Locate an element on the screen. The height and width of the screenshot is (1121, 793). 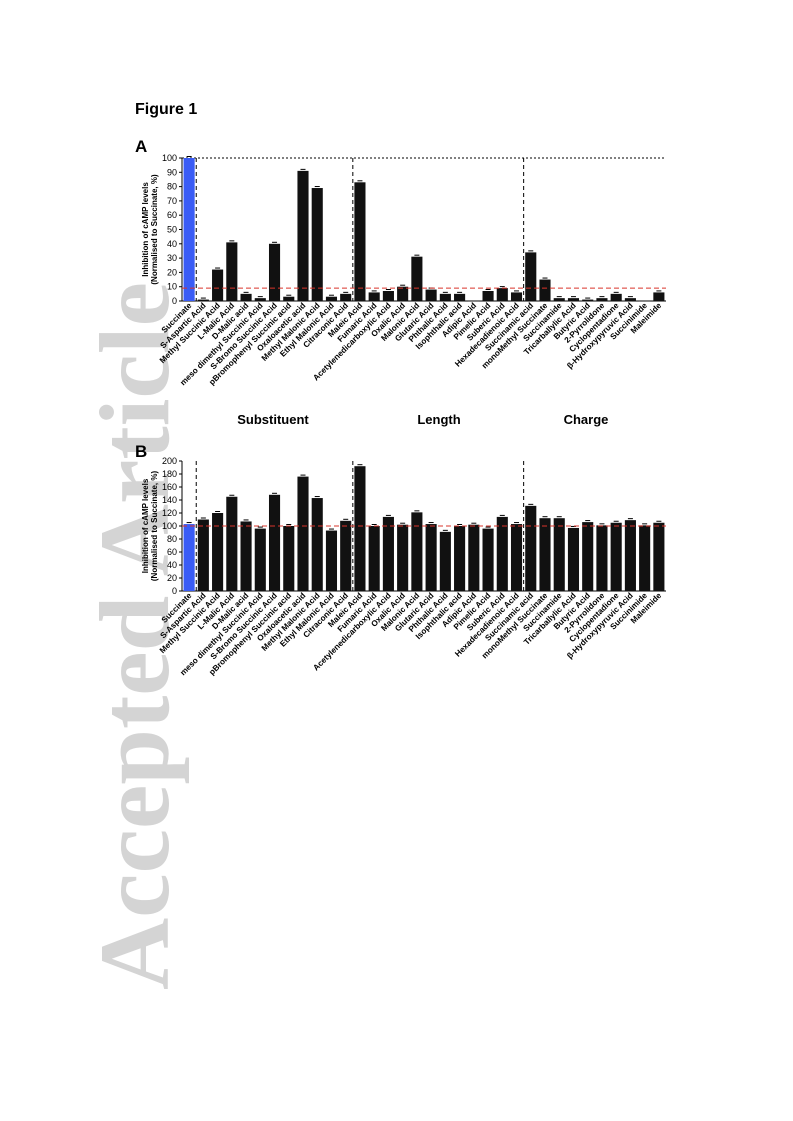
y-tick-label: 50 is located at coordinates (172, 230).